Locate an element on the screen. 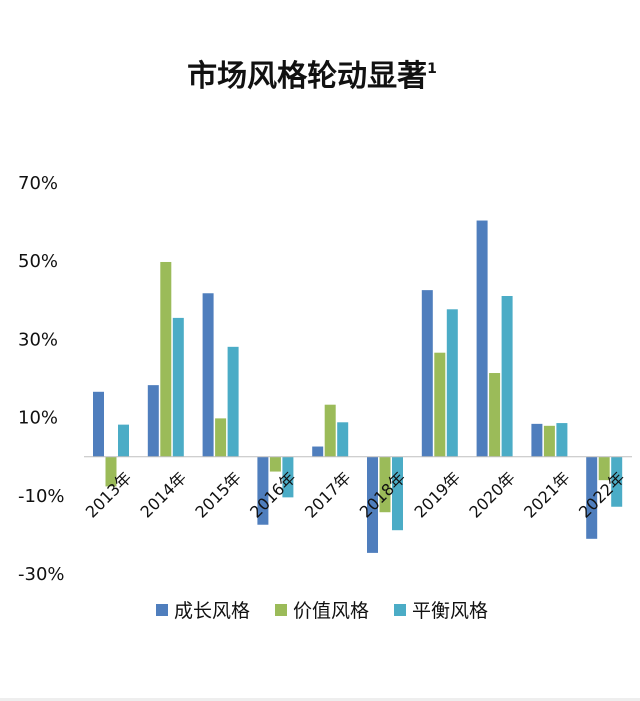  y-axis-ticks: 70% 50% 30% 10% -10% -30% is located at coordinates (41, 379).